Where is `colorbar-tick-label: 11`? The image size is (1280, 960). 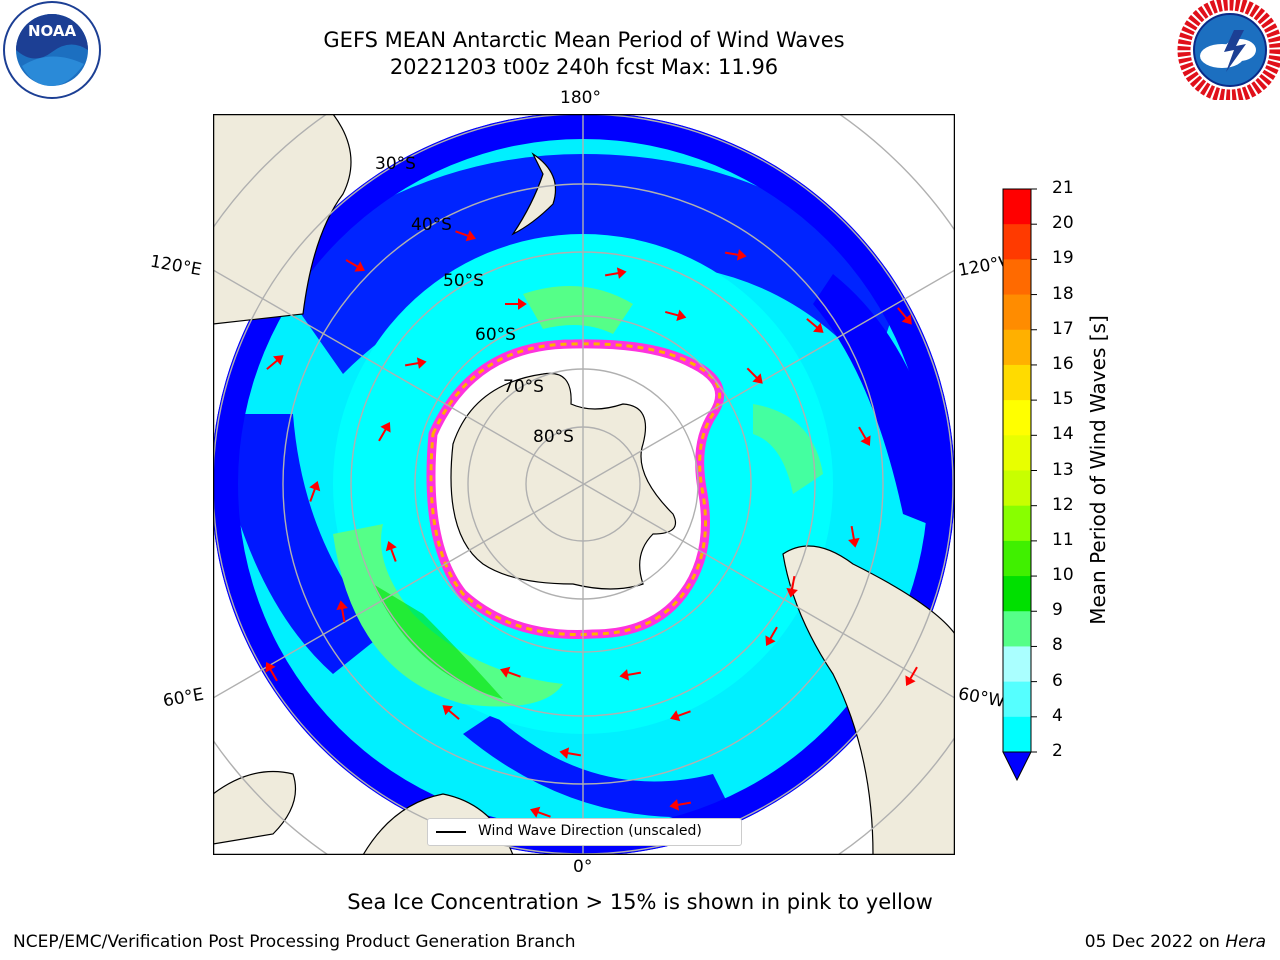 colorbar-tick-label: 11 is located at coordinates (1063, 539).